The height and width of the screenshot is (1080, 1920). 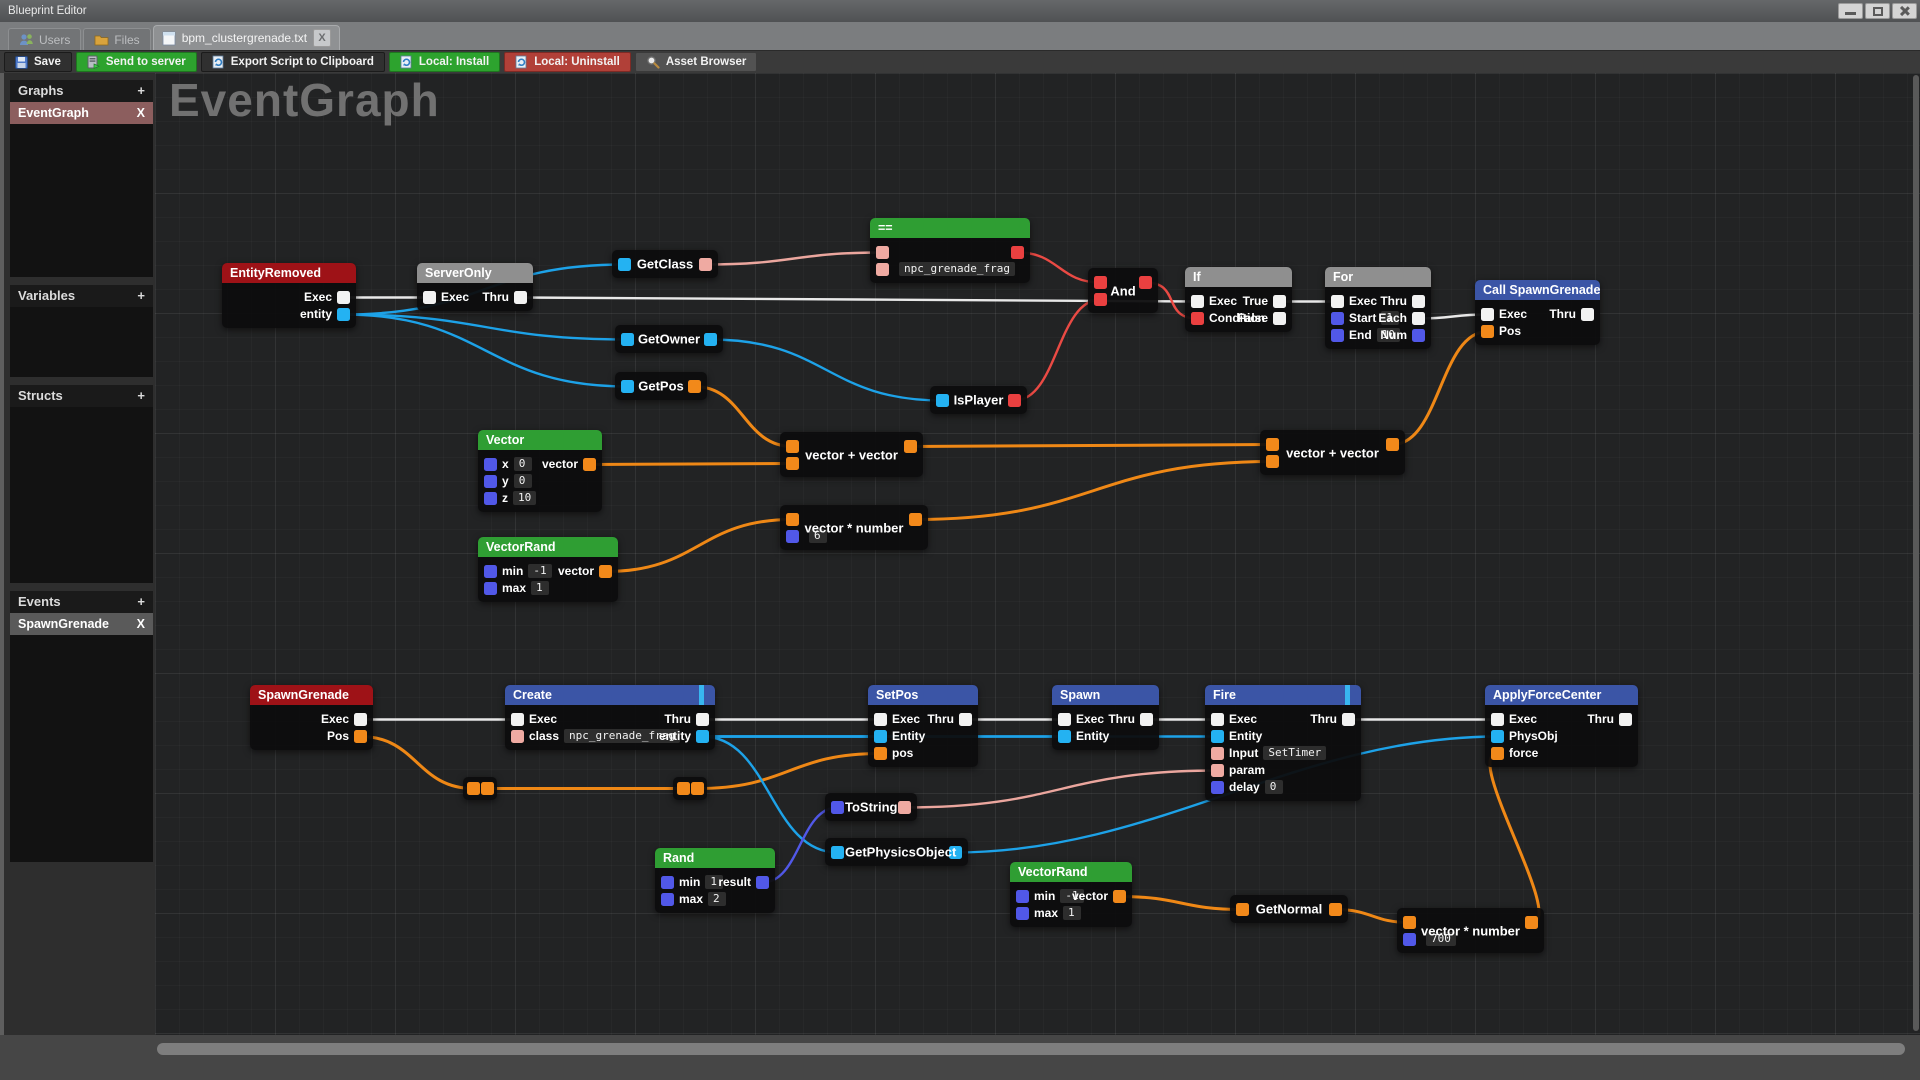 What do you see at coordinates (1238, 299) in the screenshot?
I see `node-if: If Exec True Condition False` at bounding box center [1238, 299].